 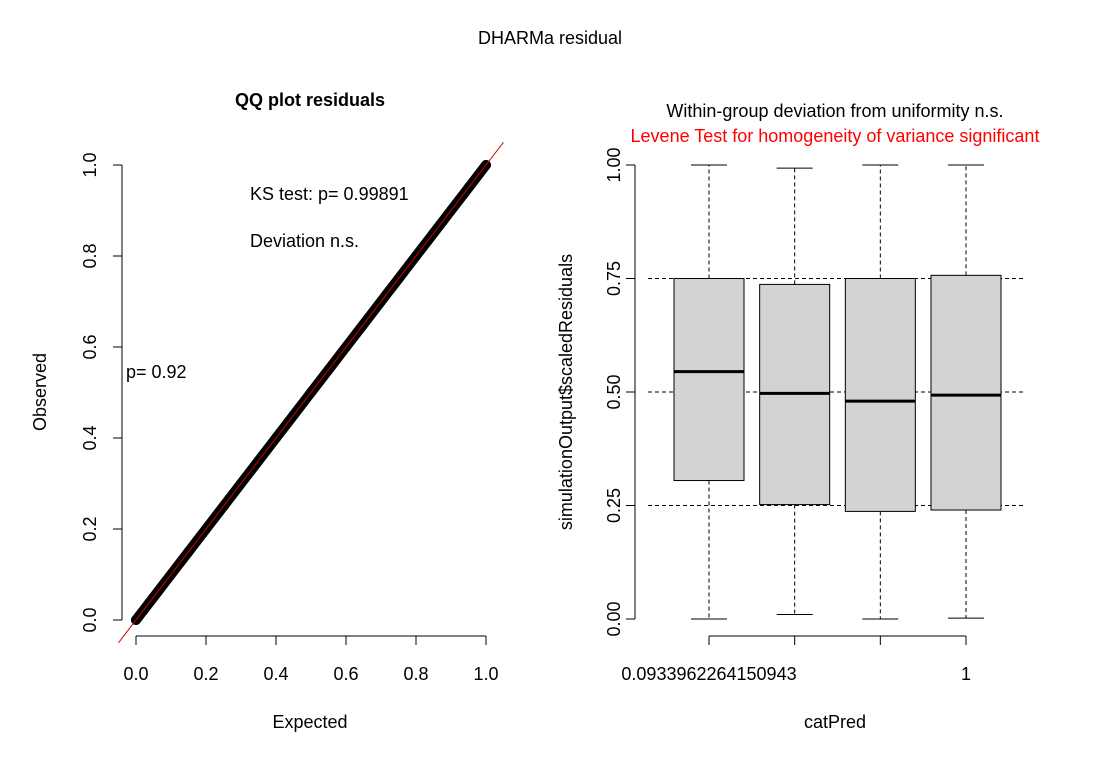 I want to click on qq-x-tick-label: 0.0, so click(x=135, y=674).